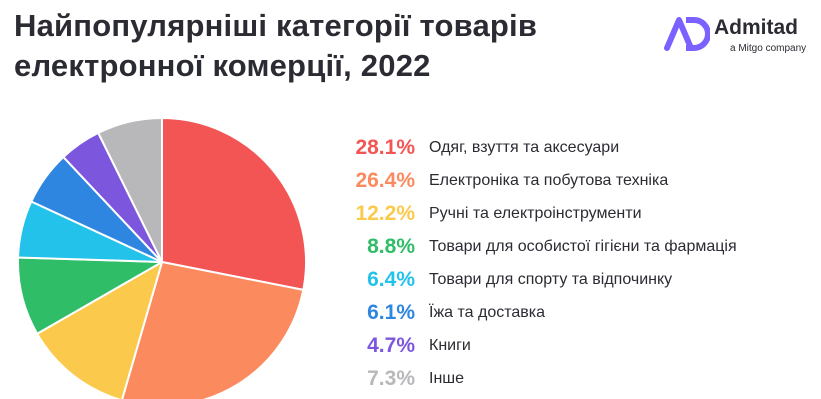  What do you see at coordinates (535, 213) in the screenshot?
I see `legend-label: Ручні та електроінструменти` at bounding box center [535, 213].